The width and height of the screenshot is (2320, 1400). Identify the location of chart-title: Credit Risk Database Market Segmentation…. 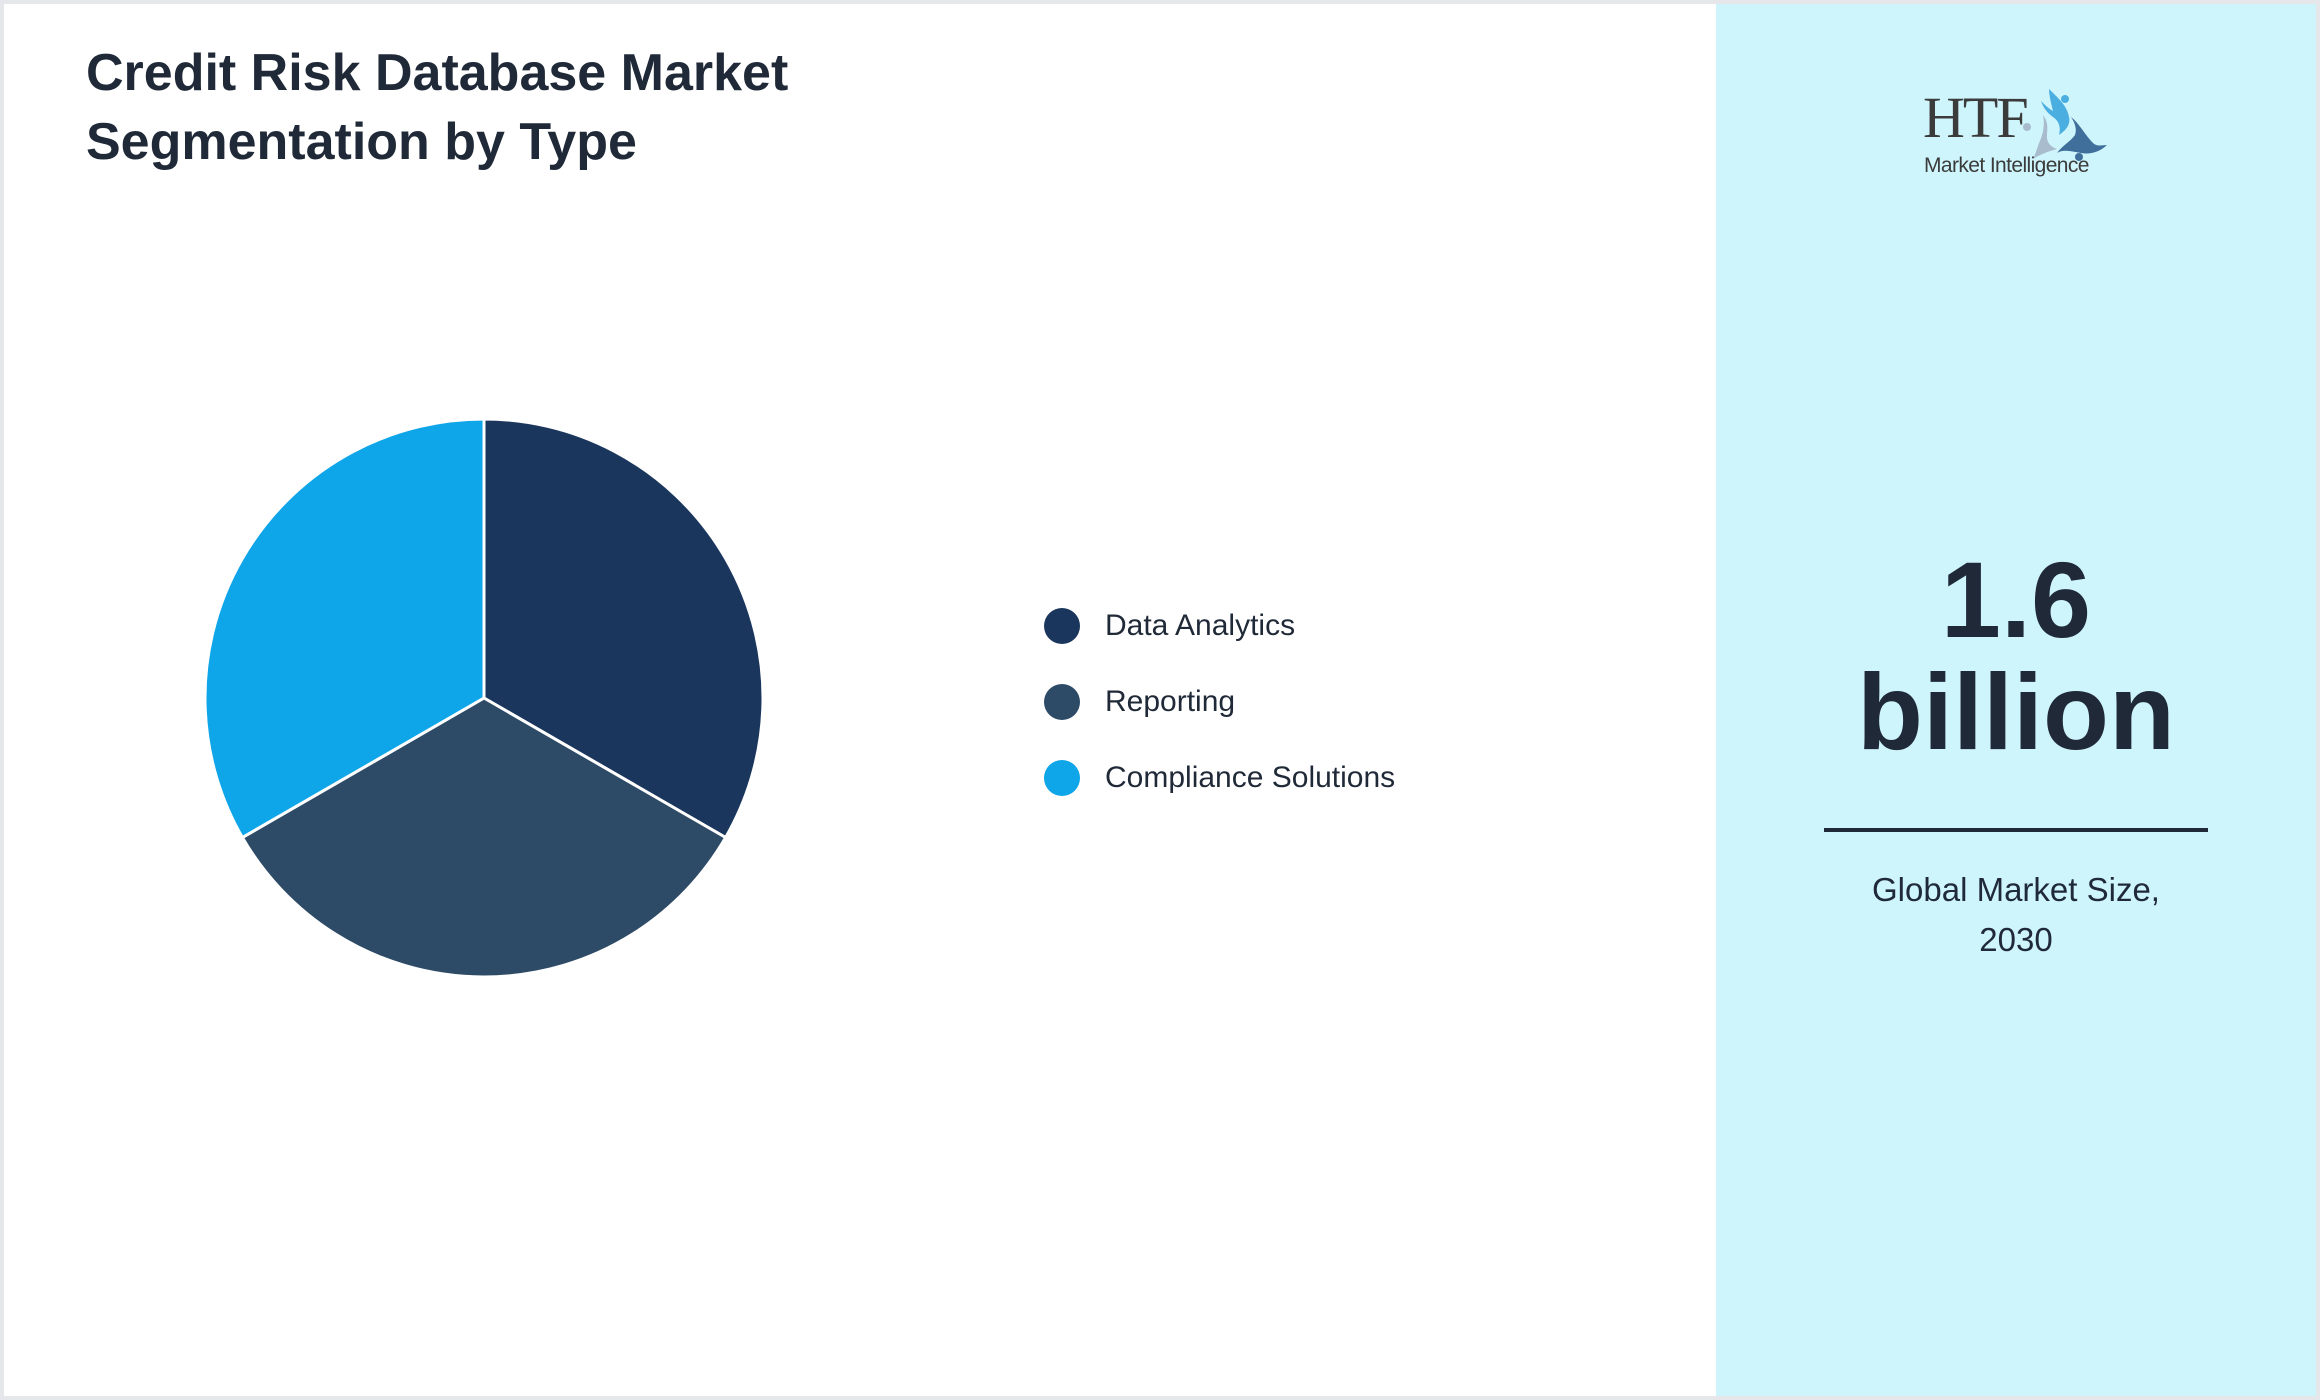
(437, 108).